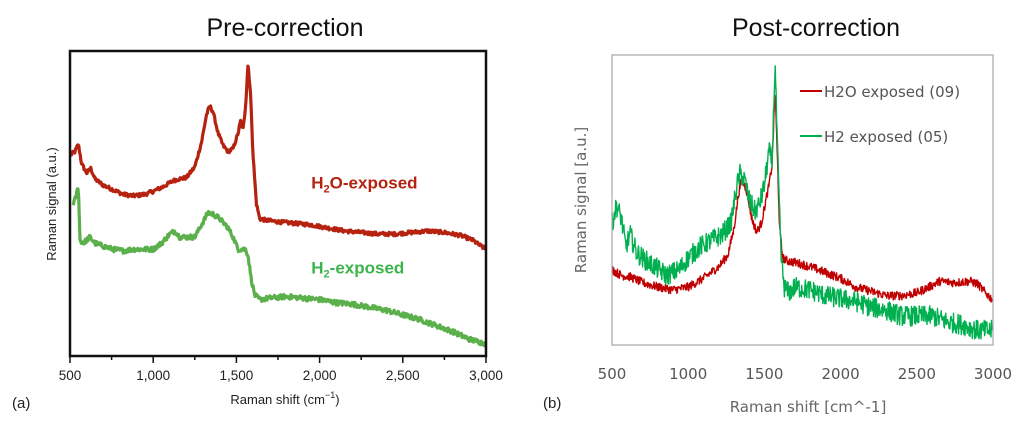 This screenshot has width=1022, height=437. Describe the element at coordinates (841, 374) in the screenshot. I see `x-tick-label: 2000` at that location.